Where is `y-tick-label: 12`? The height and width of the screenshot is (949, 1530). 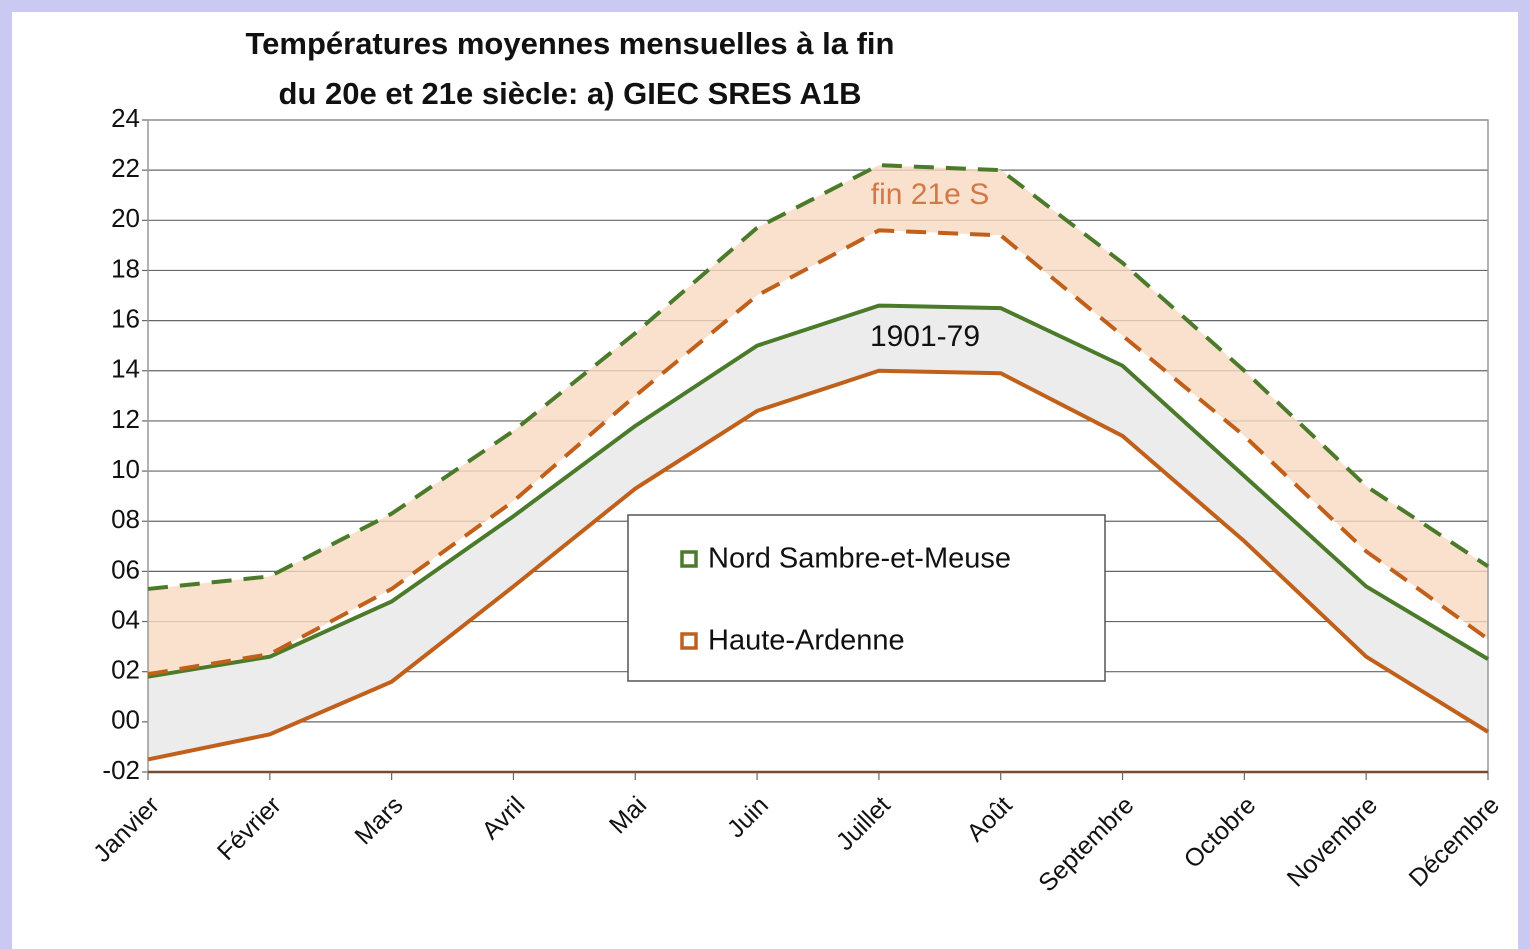
y-tick-label: 12 is located at coordinates (125, 419).